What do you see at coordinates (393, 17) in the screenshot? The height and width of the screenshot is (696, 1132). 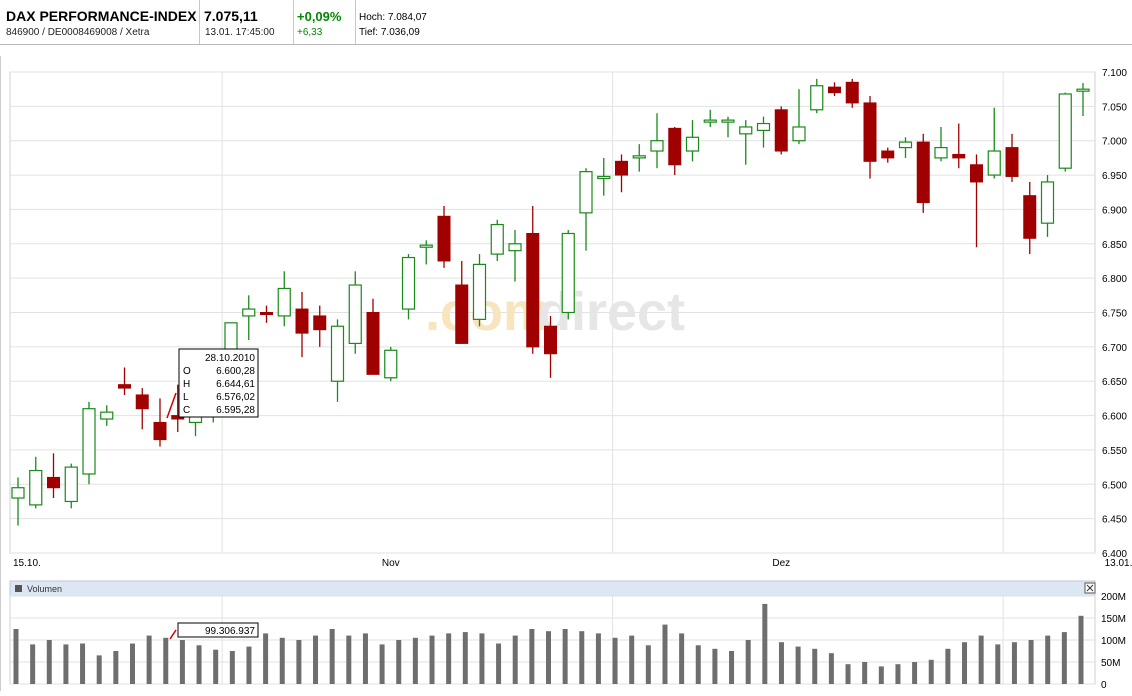 I see `high-value: Hoch: 7.084,07` at bounding box center [393, 17].